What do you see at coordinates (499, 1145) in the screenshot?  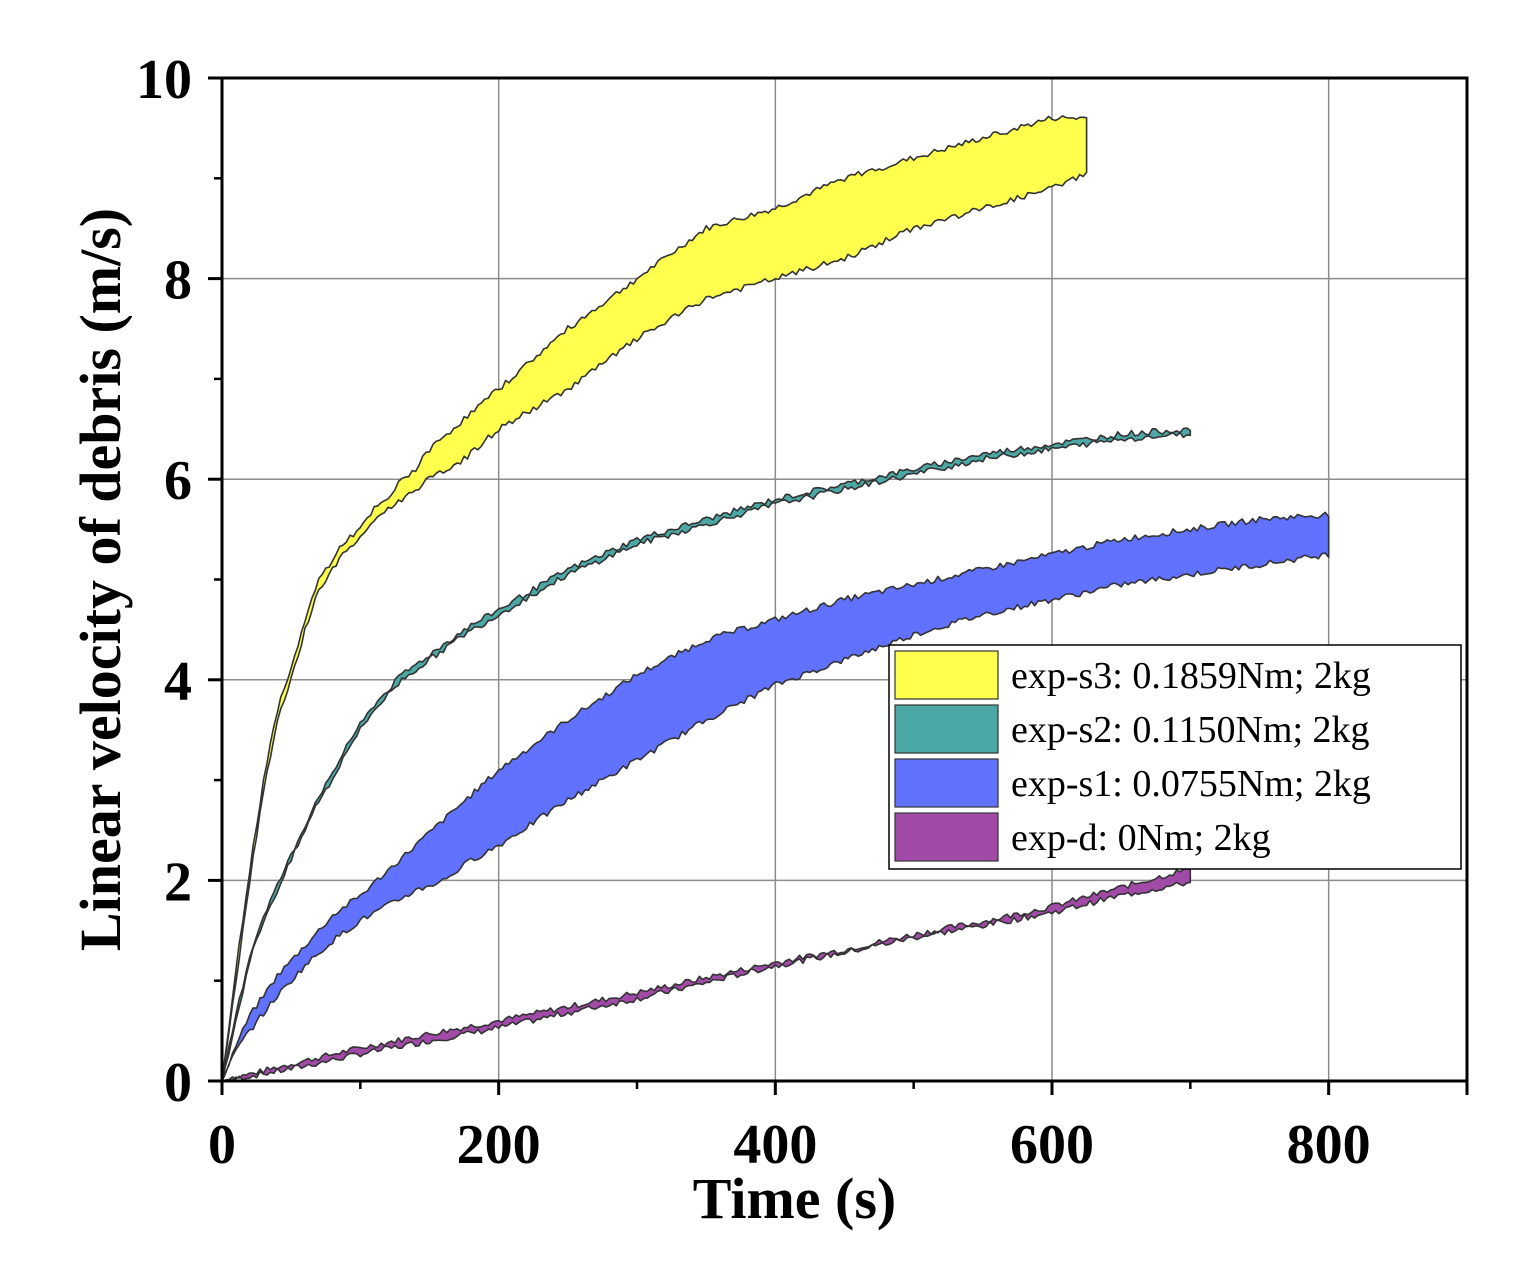 I see `x-tick-label: 200` at bounding box center [499, 1145].